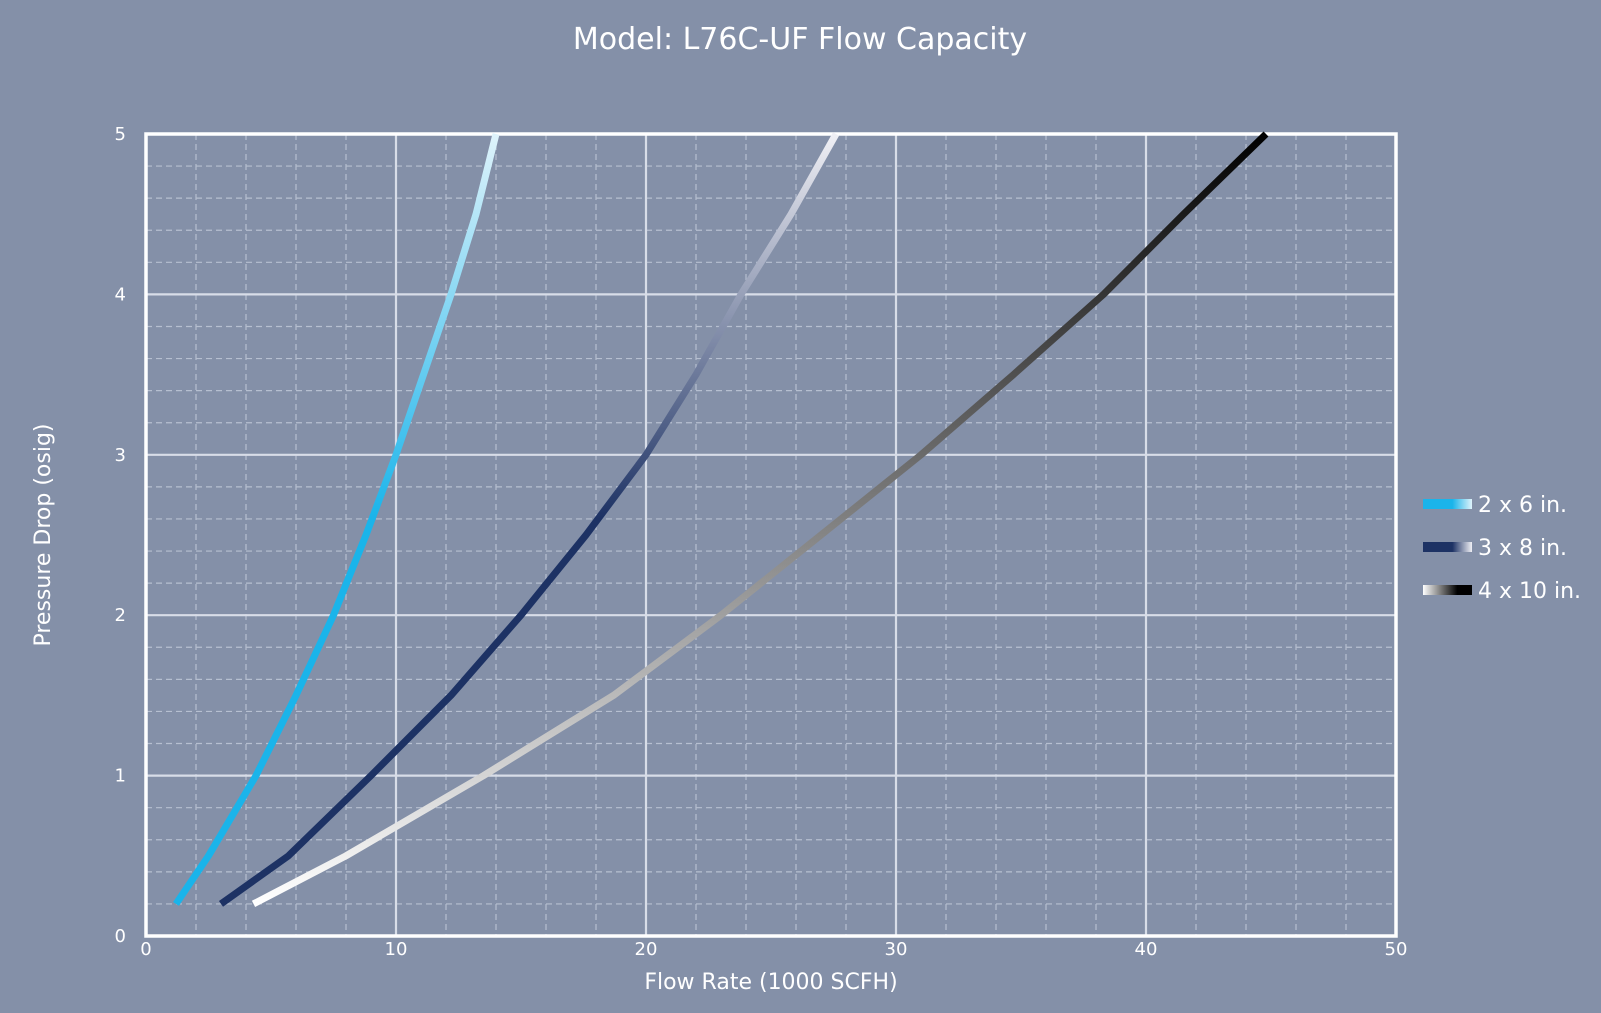 The width and height of the screenshot is (1601, 1013). What do you see at coordinates (770, 982) in the screenshot?
I see `x-axis-label: Flow Rate (1000 SCFH)` at bounding box center [770, 982].